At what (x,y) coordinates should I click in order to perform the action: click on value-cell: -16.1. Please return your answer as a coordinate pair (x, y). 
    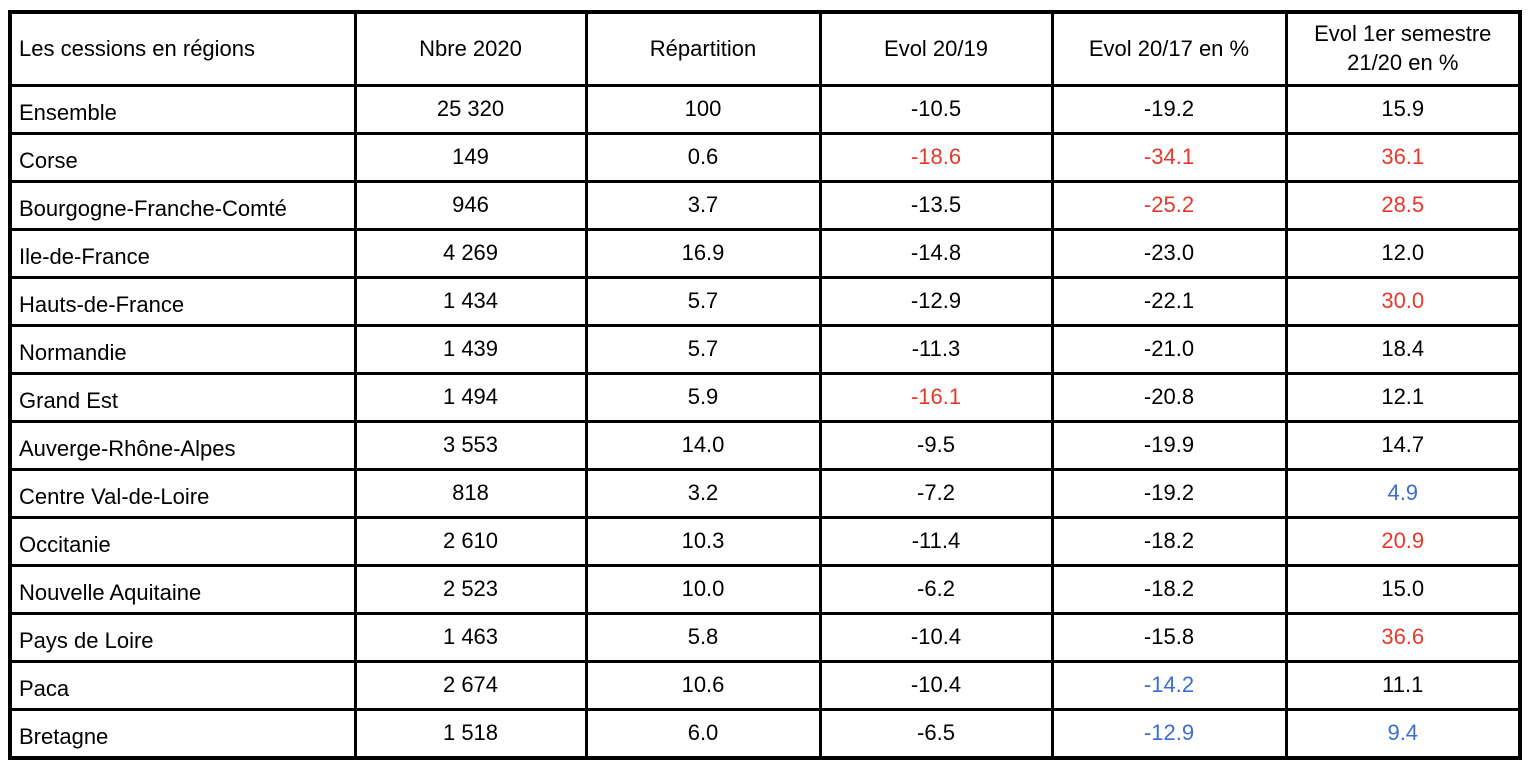
    Looking at the image, I should click on (936, 397).